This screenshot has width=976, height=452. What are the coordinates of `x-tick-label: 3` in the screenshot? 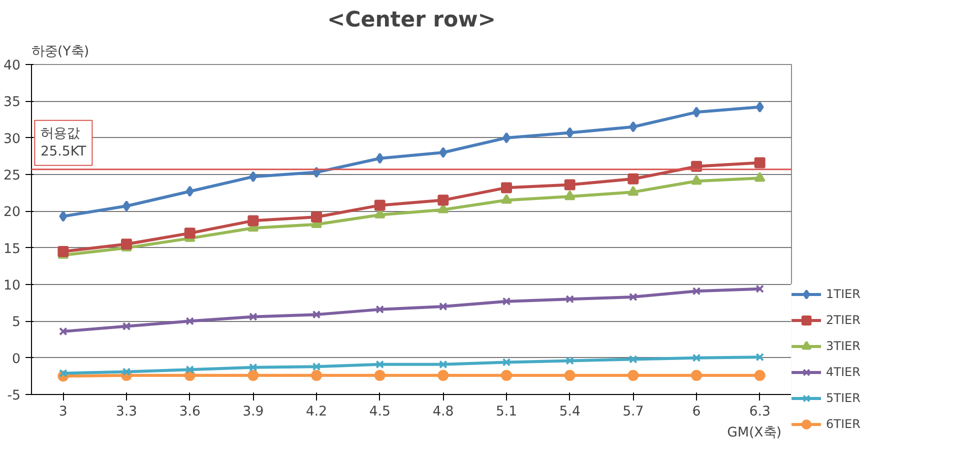 It's located at (63, 412).